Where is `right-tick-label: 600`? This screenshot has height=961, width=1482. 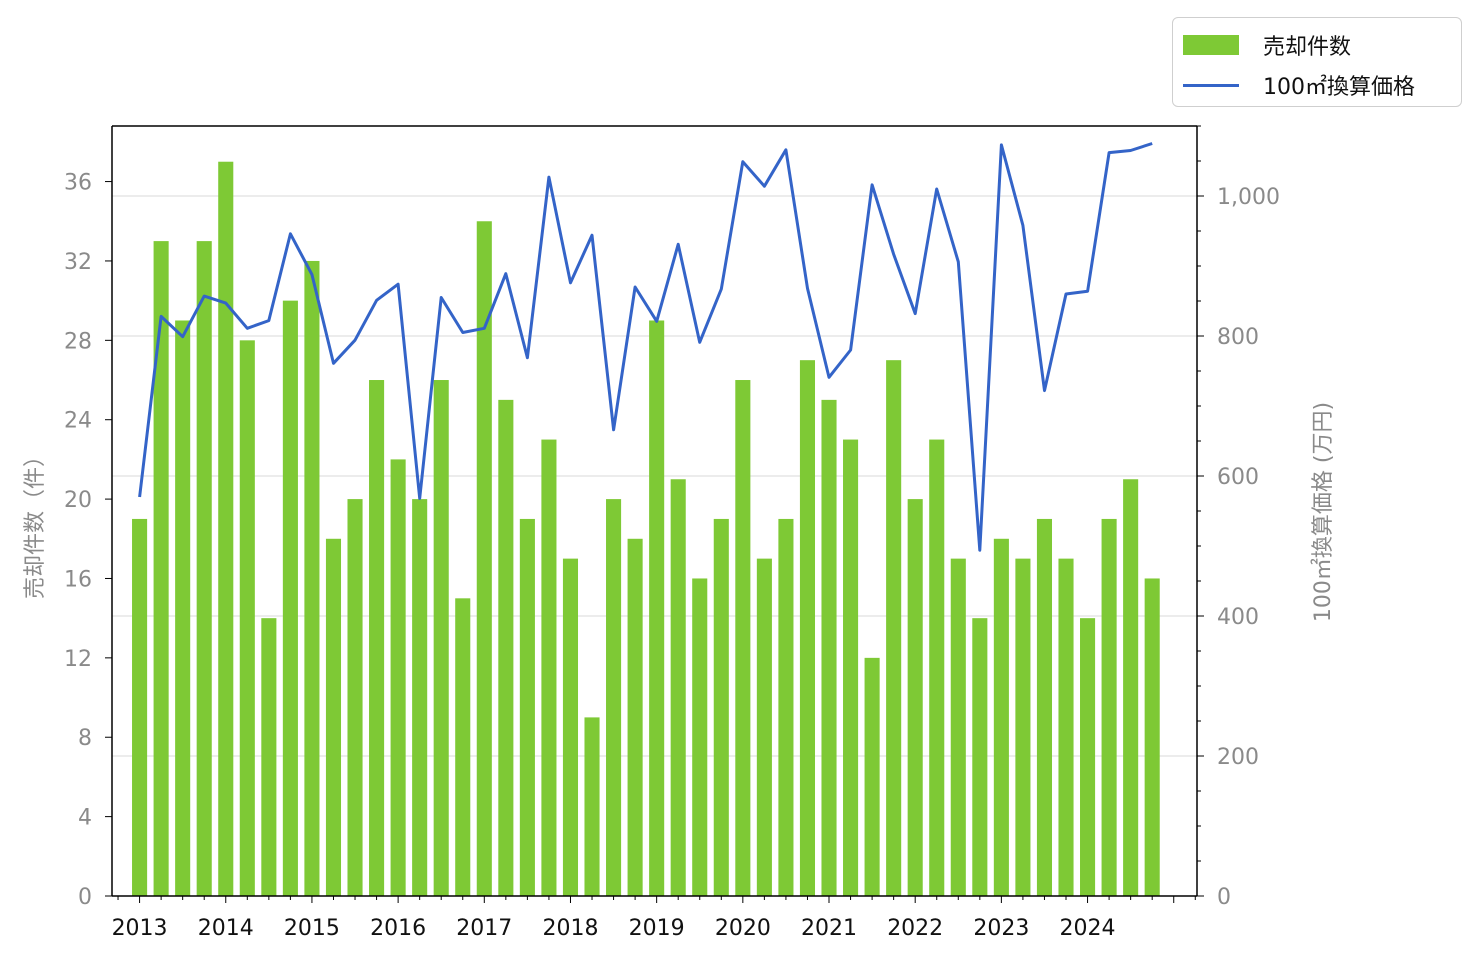
right-tick-label: 600 is located at coordinates (1238, 477).